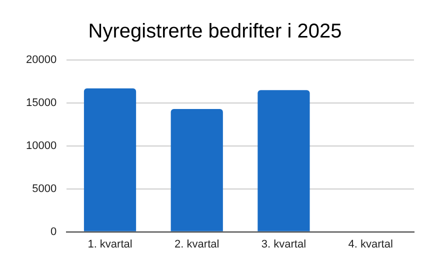  Describe the element at coordinates (41, 146) in the screenshot. I see `y-tick-label: 10000` at that location.